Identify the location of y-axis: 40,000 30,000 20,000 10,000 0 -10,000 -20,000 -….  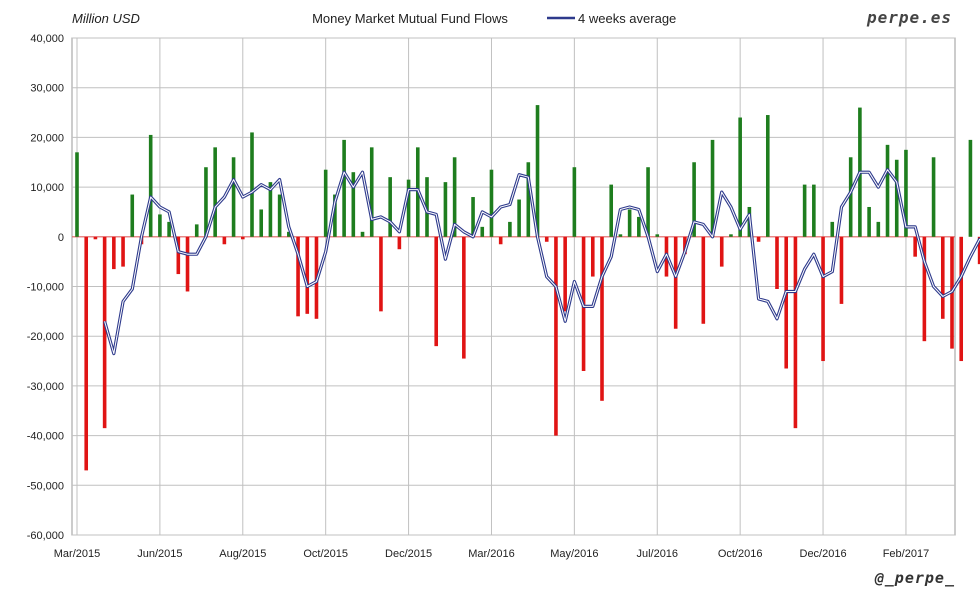
(45, 287).